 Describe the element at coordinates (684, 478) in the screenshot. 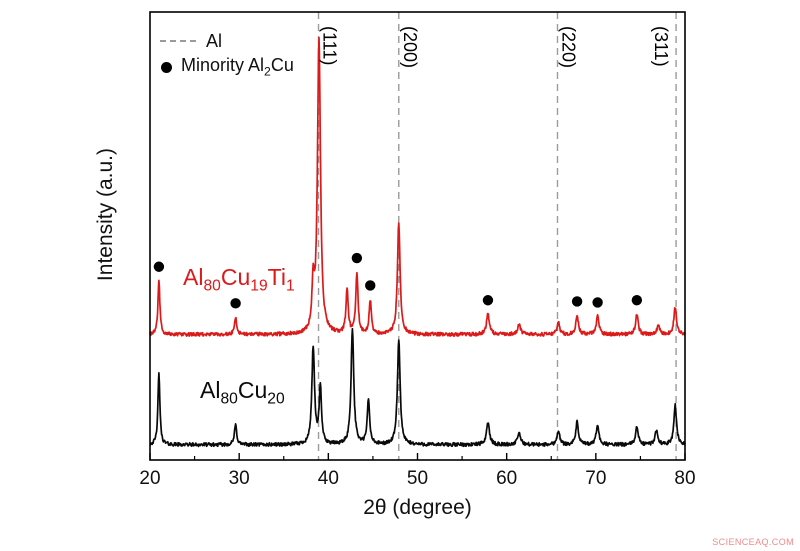

I see `svg-text: 80` at that location.